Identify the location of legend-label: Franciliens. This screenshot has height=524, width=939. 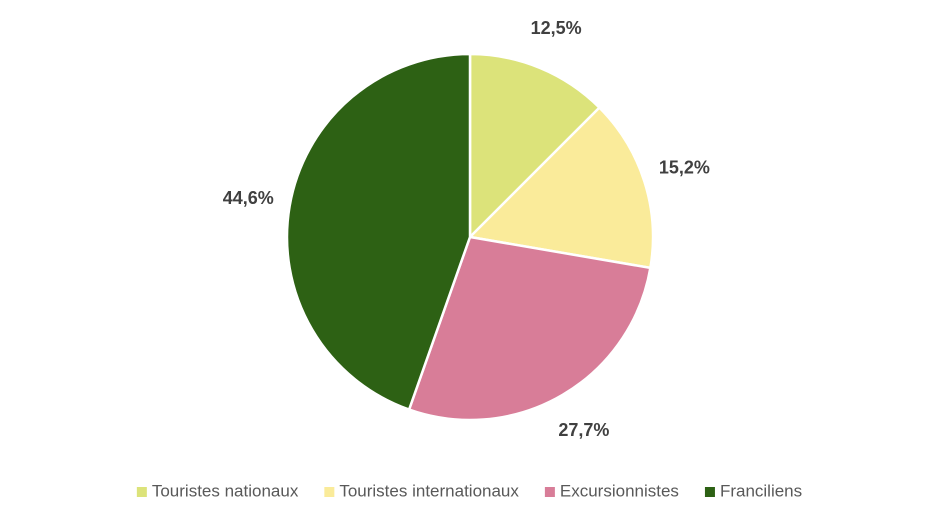
(761, 490).